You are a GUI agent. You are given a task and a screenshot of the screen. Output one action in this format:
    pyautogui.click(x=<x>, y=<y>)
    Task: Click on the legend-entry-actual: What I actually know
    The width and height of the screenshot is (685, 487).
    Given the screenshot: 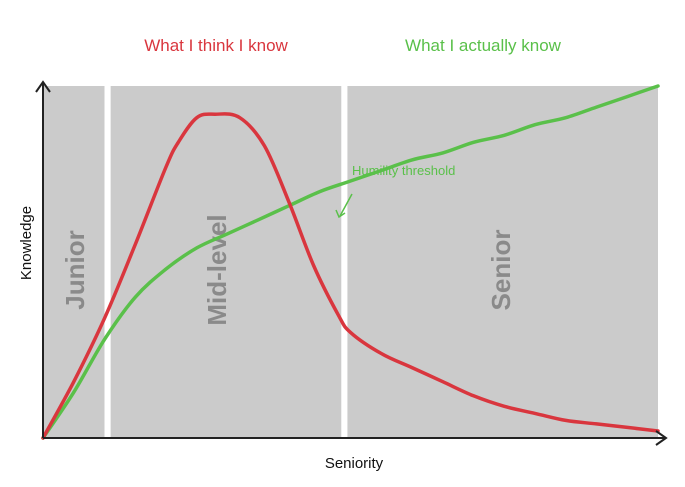 What is the action you would take?
    pyautogui.click(x=483, y=45)
    